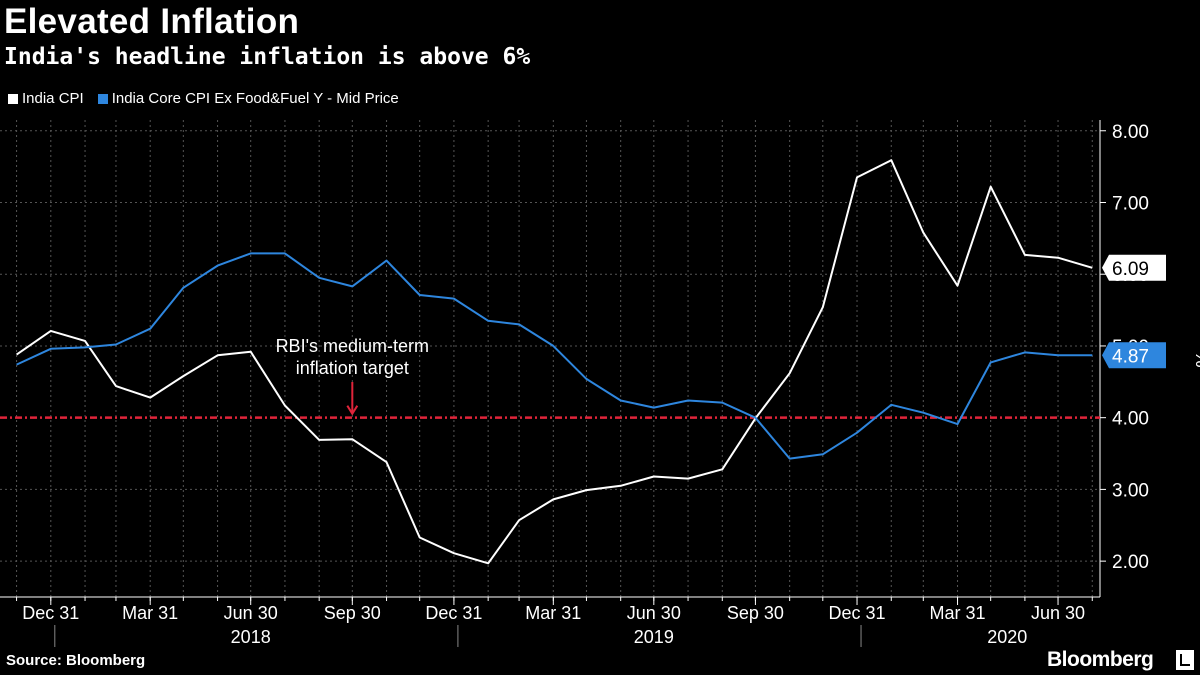  What do you see at coordinates (267, 57) in the screenshot?
I see `chart-subtitle: India's headline inflation is above 6%` at bounding box center [267, 57].